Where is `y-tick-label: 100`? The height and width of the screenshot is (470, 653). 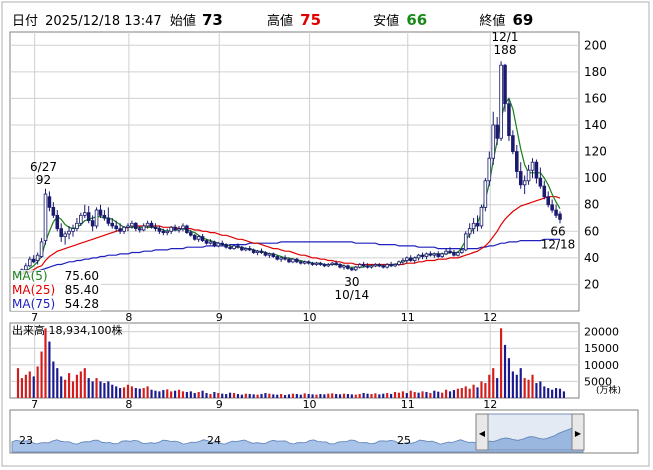
y-tick-label: 100 is located at coordinates (595, 178).